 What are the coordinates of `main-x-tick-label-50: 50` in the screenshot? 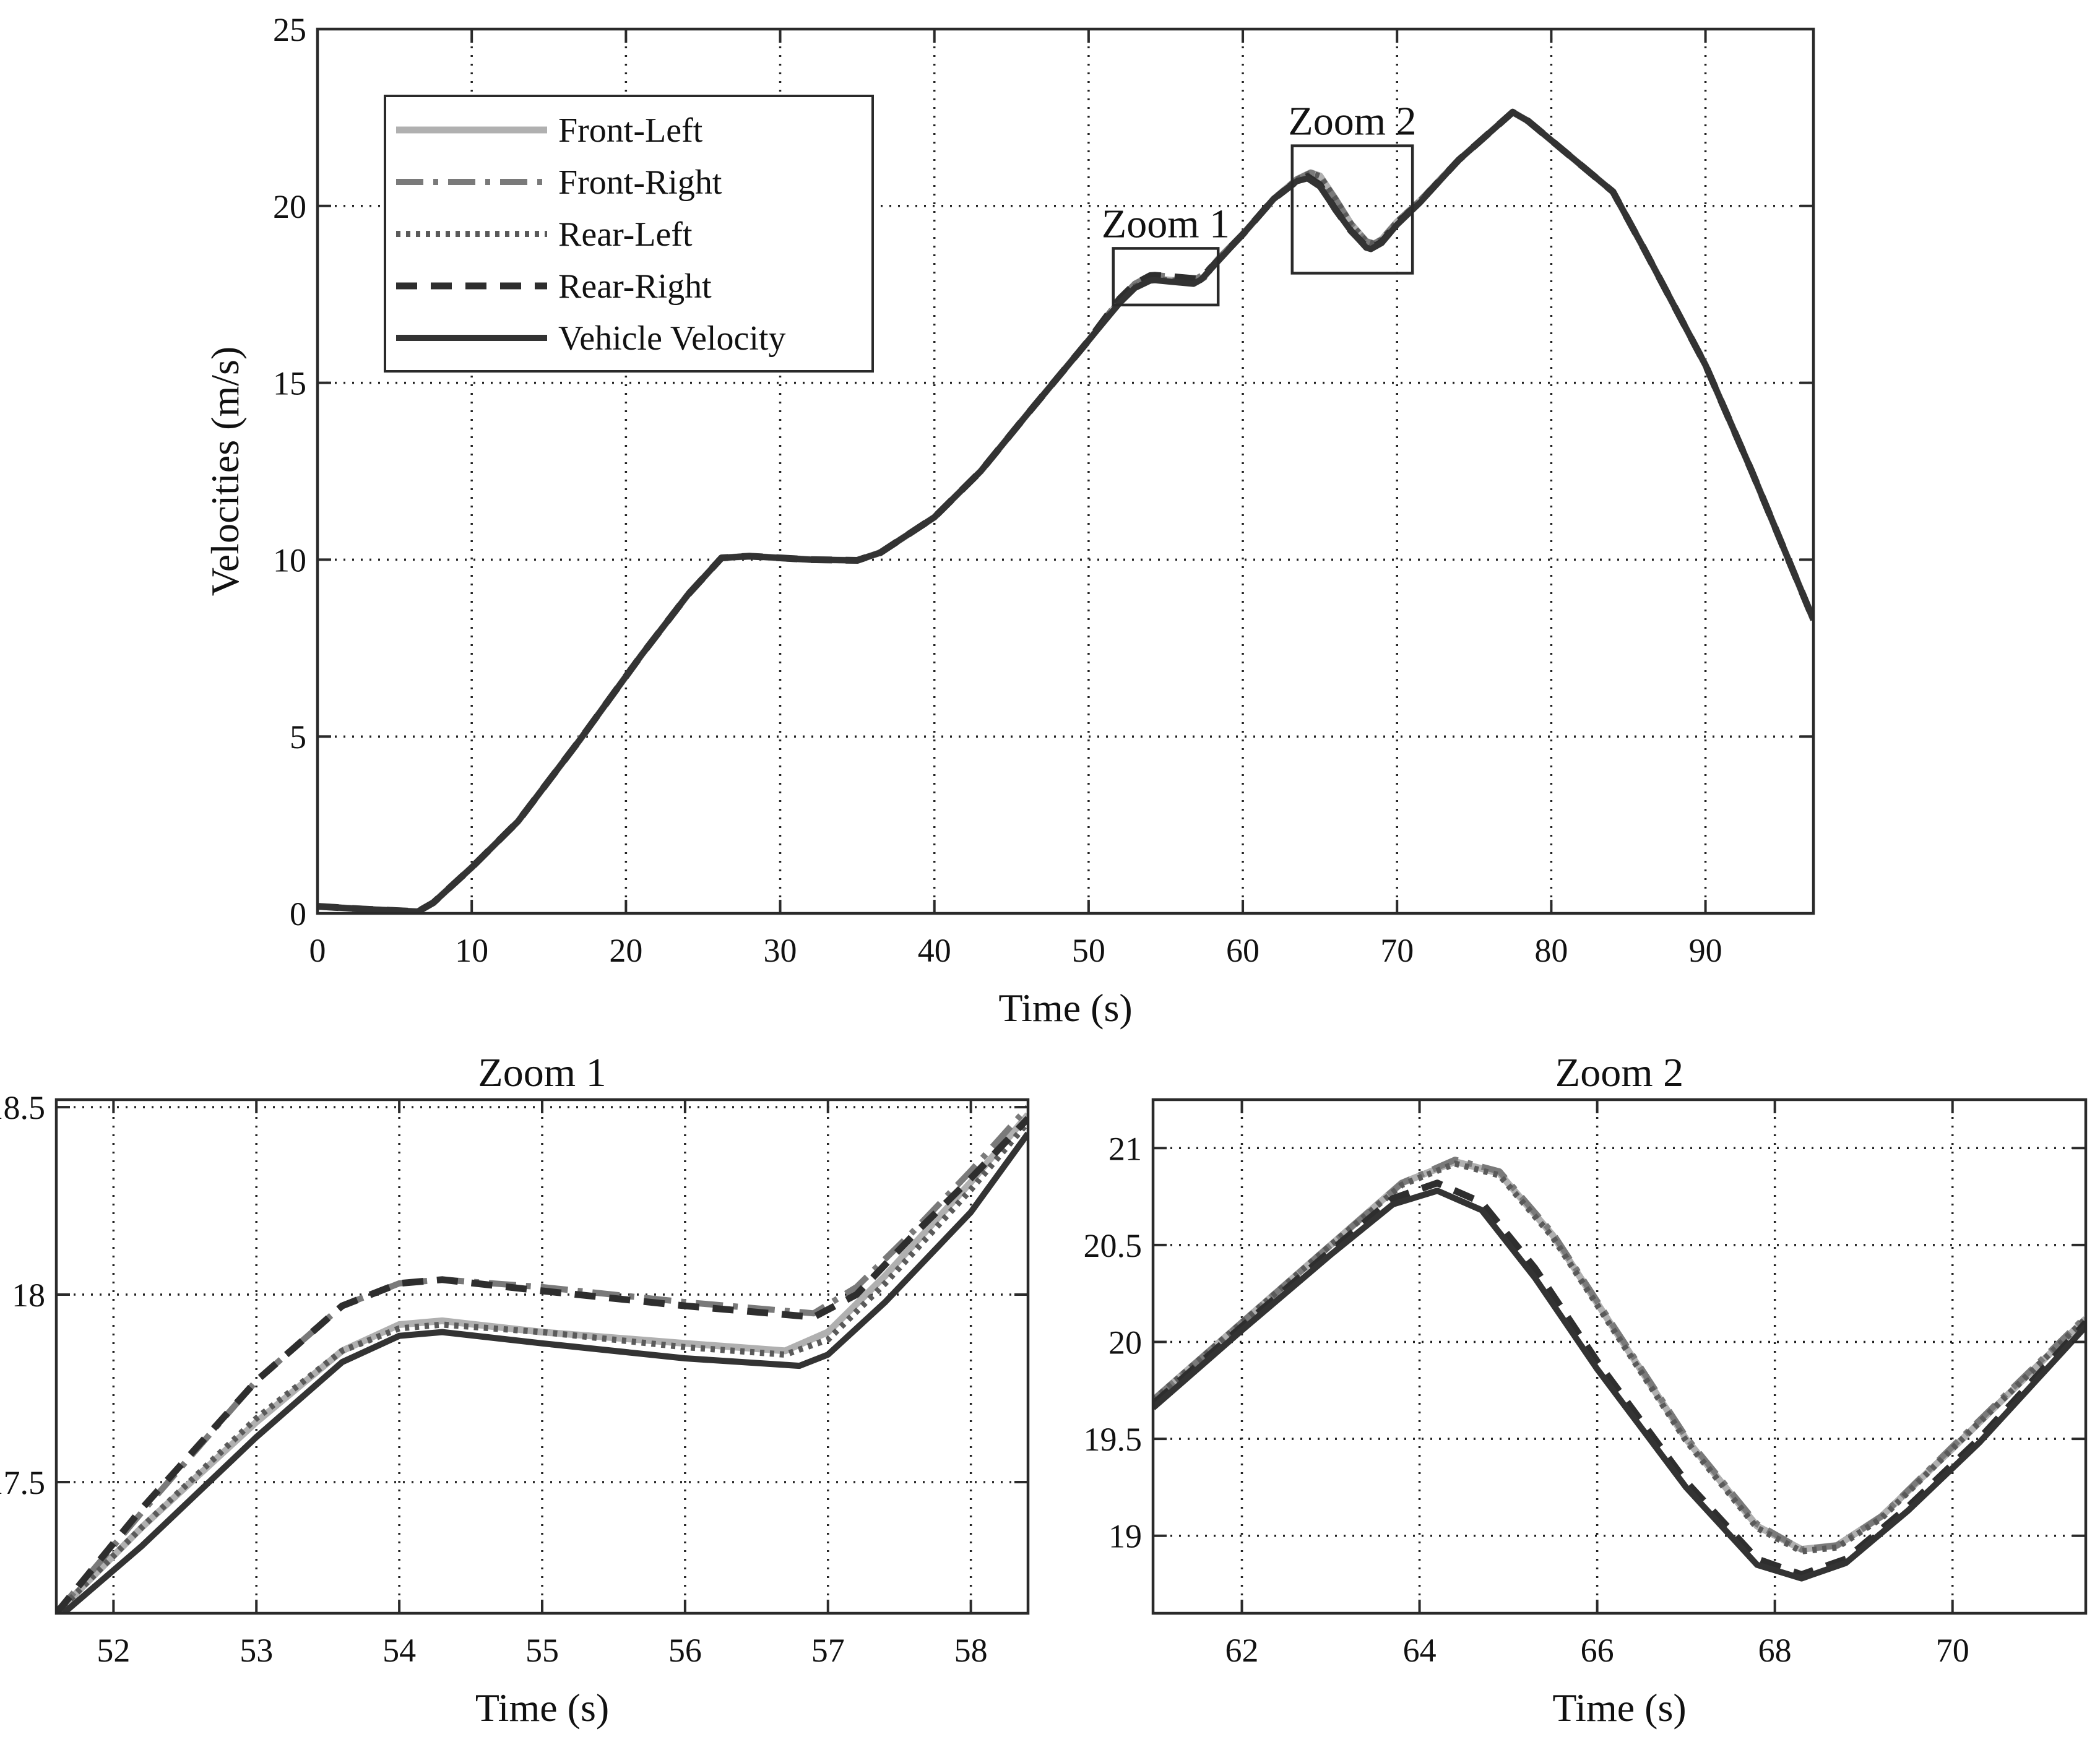 It's located at (1088, 951).